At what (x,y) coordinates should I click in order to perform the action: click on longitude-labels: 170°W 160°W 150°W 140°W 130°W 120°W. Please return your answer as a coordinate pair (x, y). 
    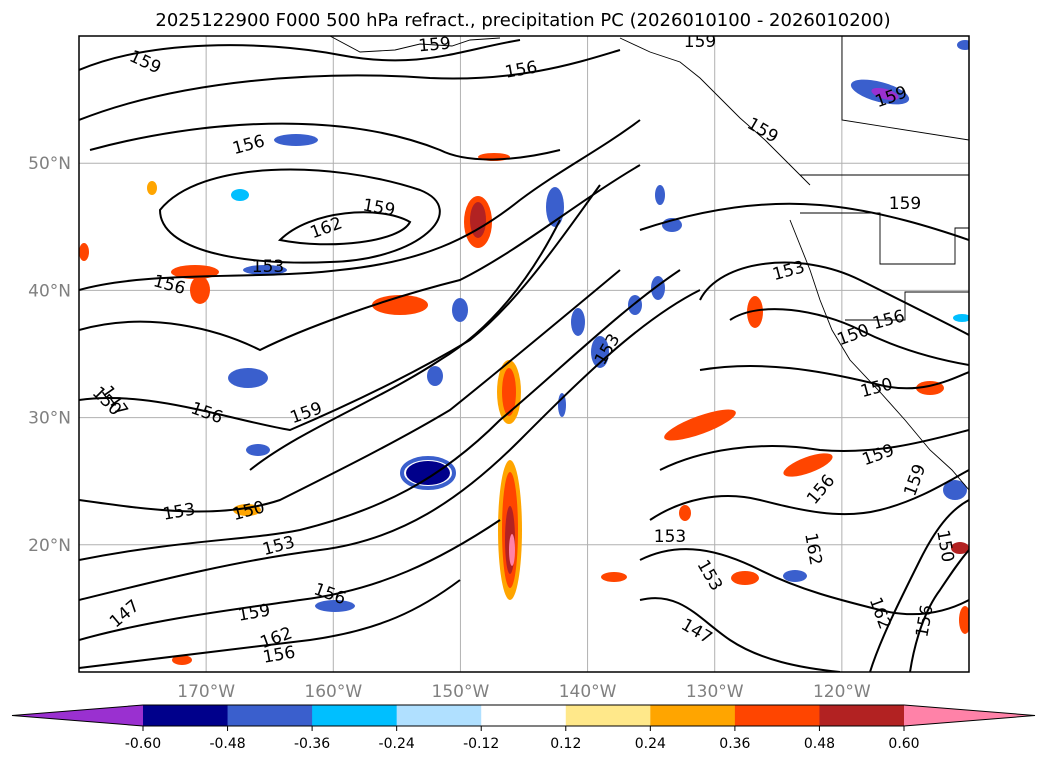
    Looking at the image, I should click on (524, 692).